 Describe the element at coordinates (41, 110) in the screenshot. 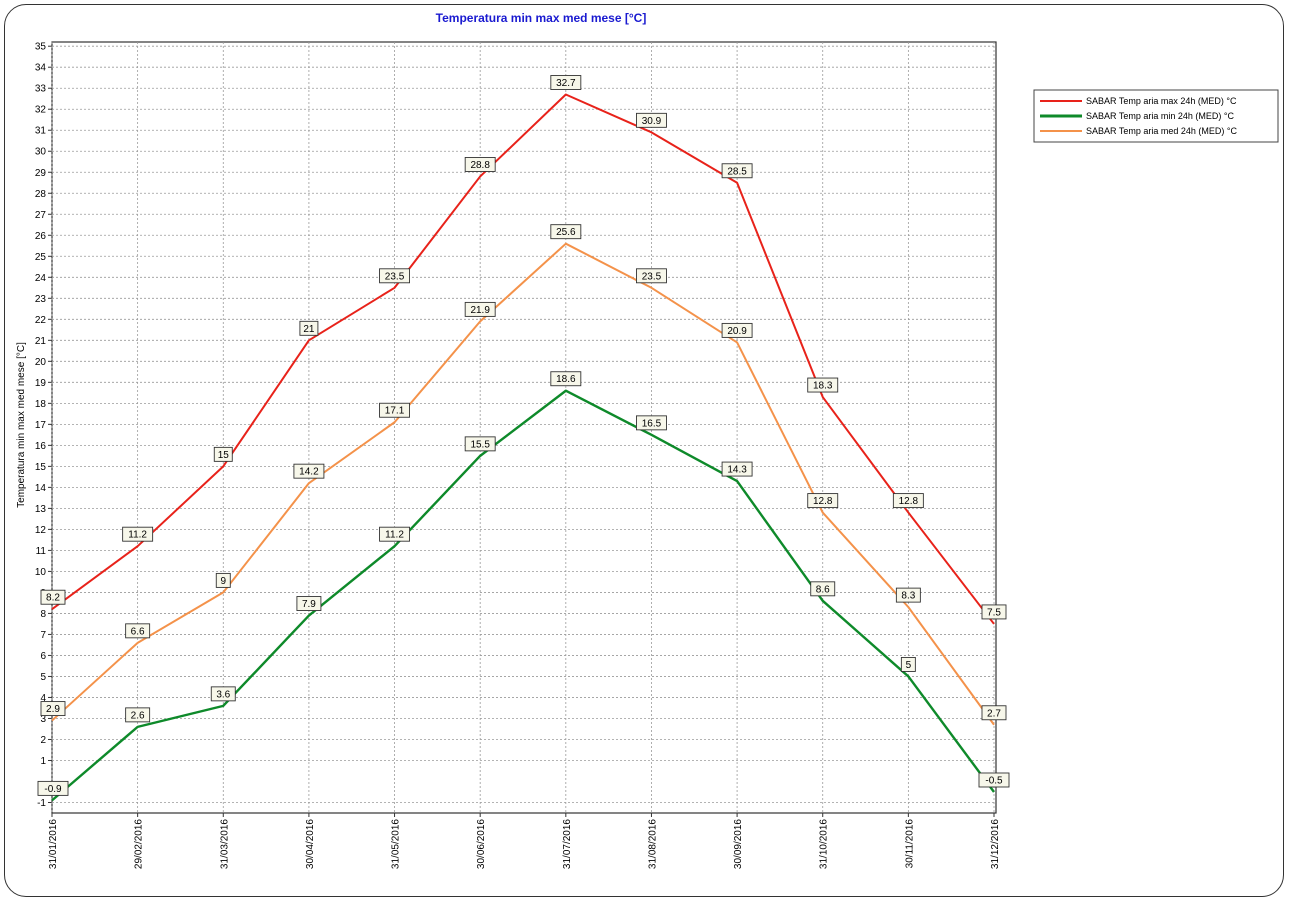

I see `y-tick-label: 32` at that location.